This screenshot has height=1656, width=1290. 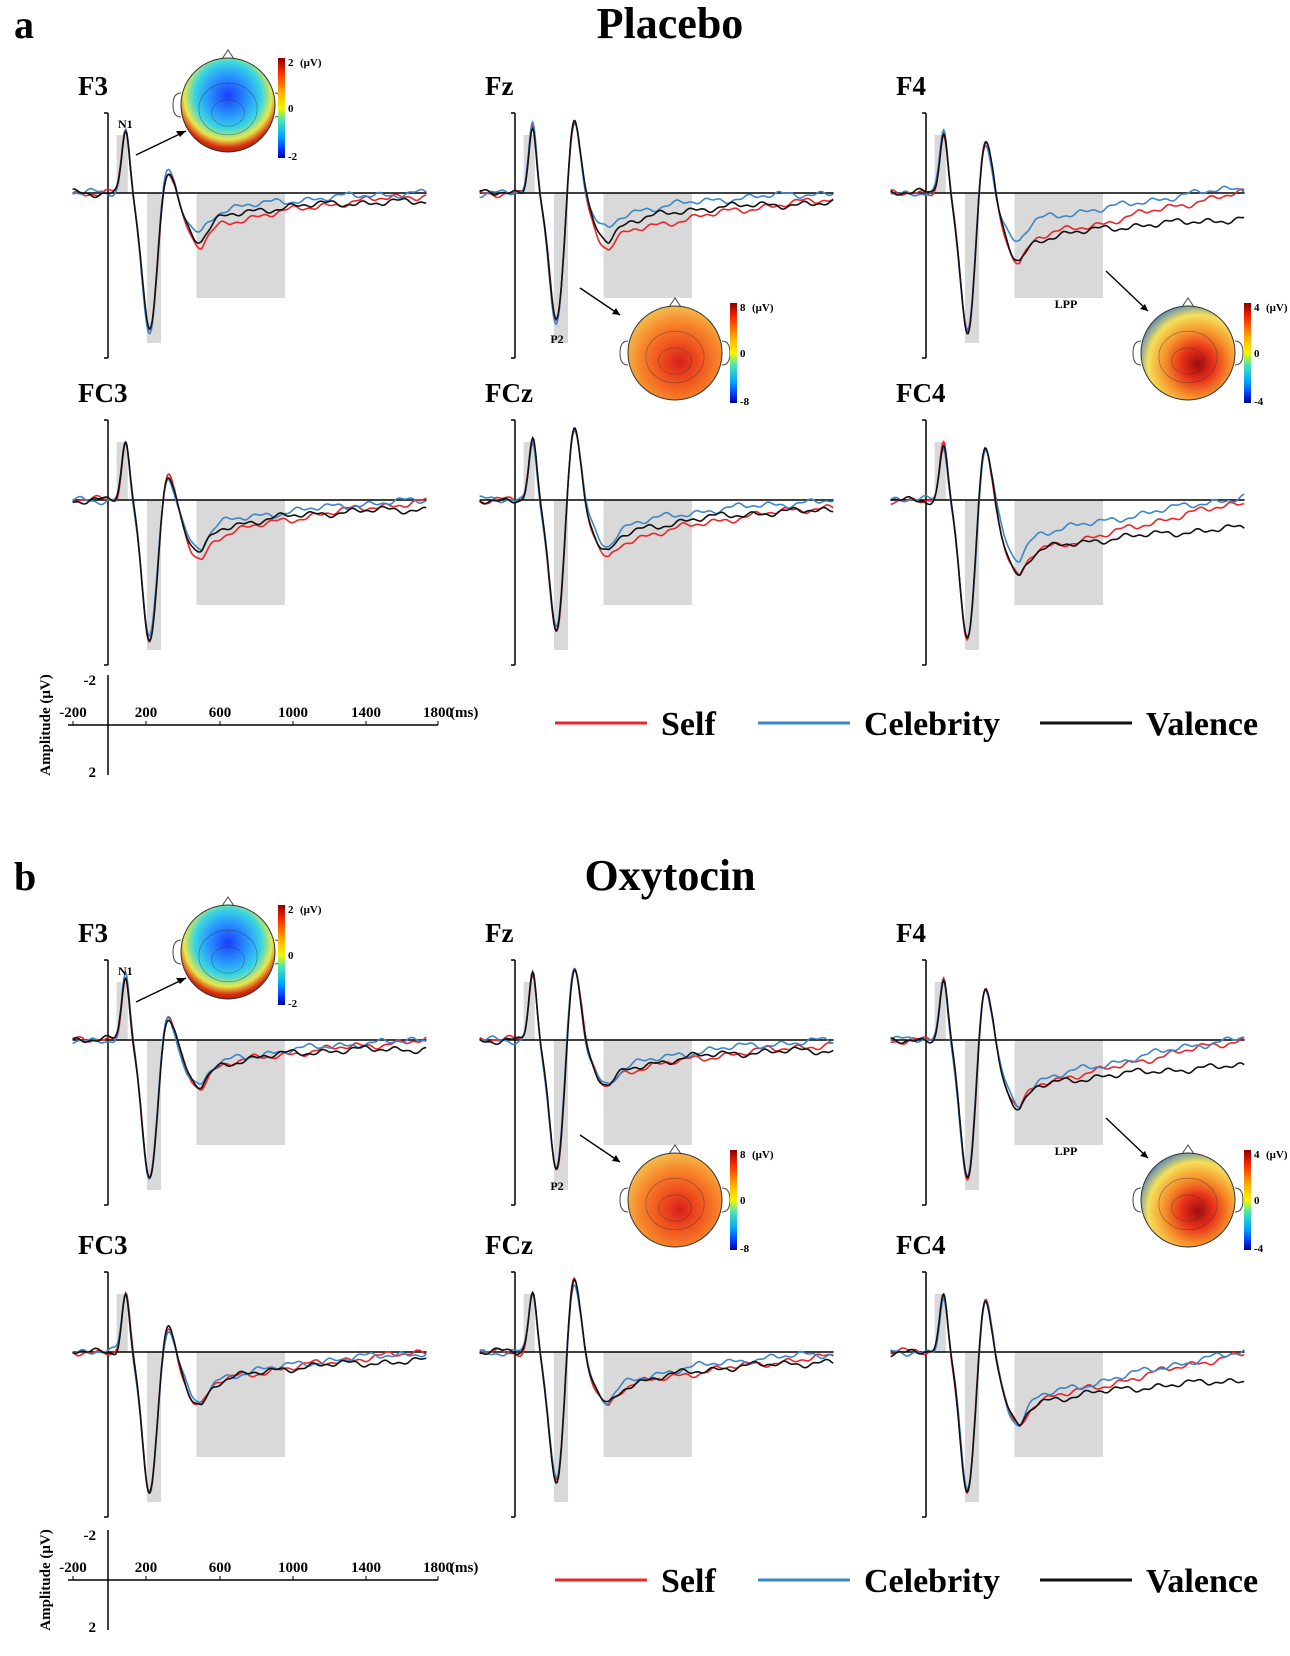 What do you see at coordinates (509, 1245) in the screenshot?
I see `electrode-label: FCz` at bounding box center [509, 1245].